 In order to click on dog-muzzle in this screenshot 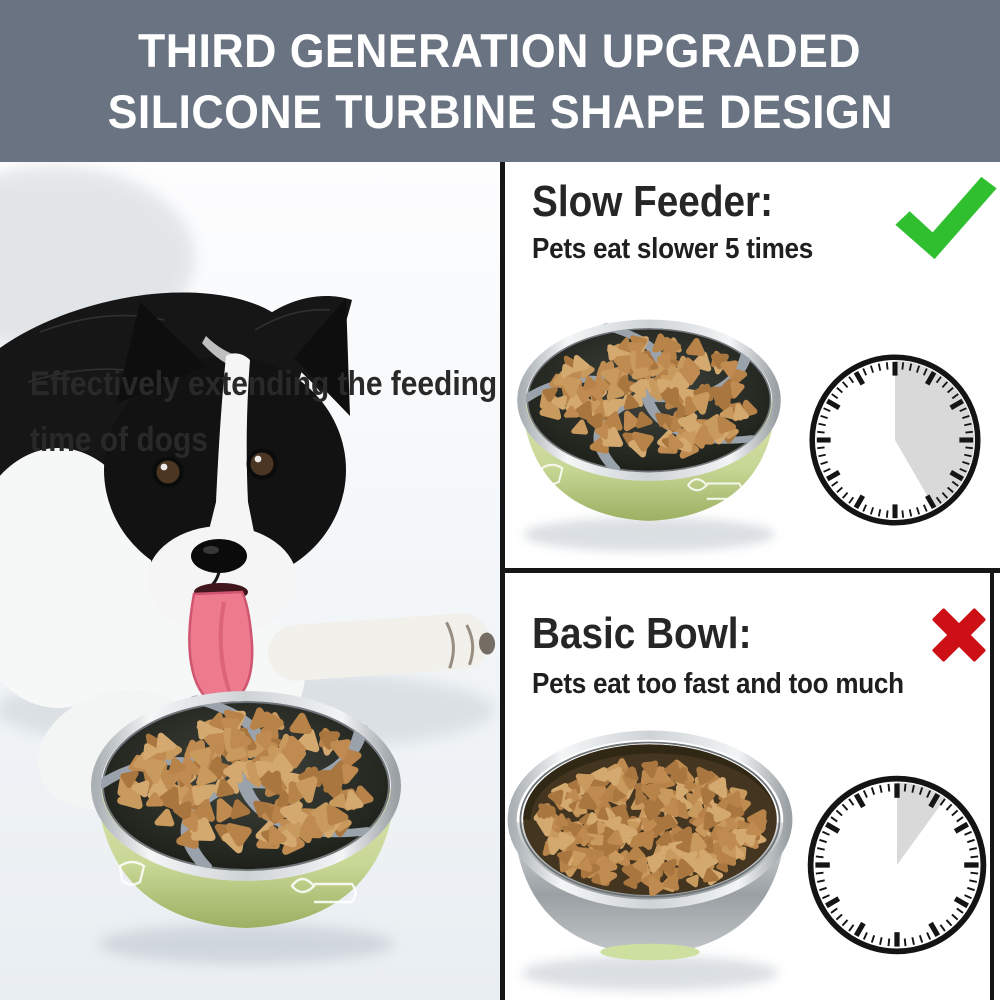, I will do `click(222, 580)`.